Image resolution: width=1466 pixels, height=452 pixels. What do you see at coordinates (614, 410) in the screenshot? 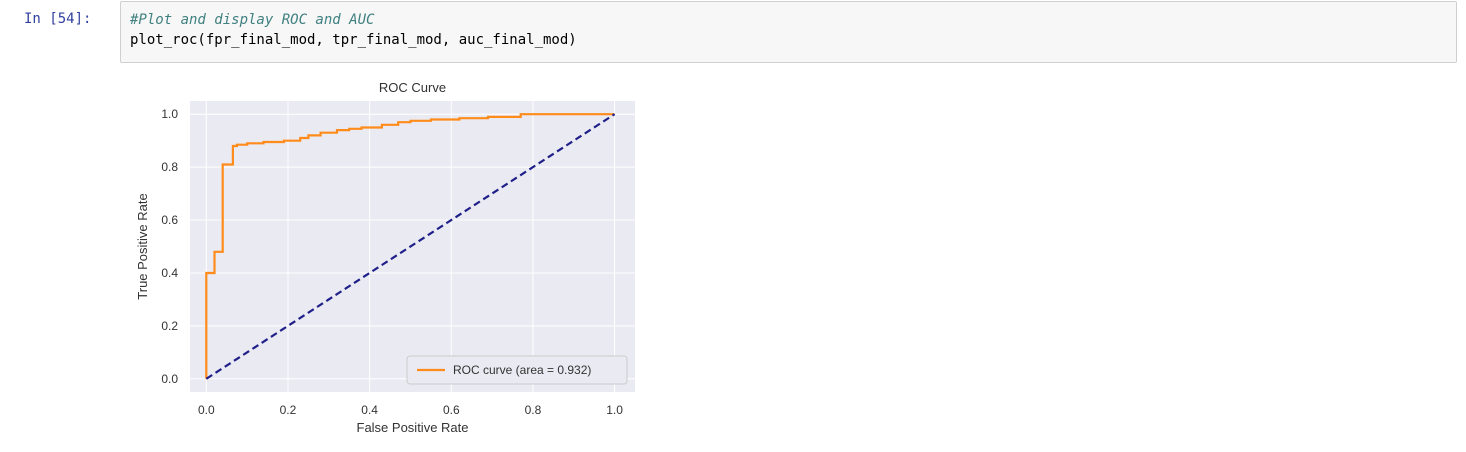
I see `x-tick-label: 1.0` at bounding box center [614, 410].